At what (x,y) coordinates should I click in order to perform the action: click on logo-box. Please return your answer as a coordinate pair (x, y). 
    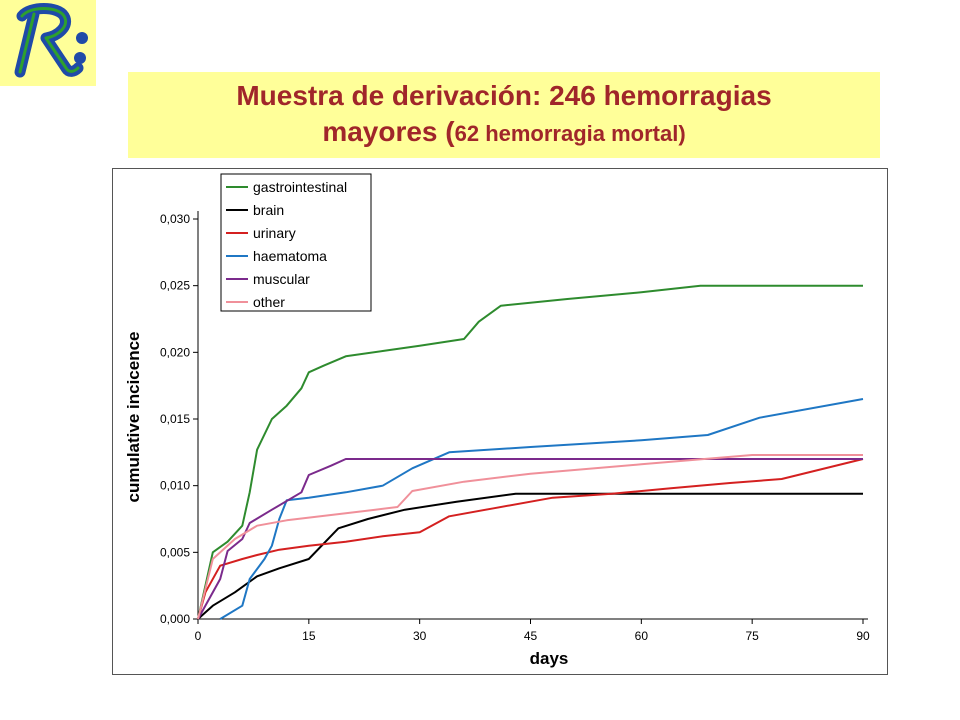
    Looking at the image, I should click on (48, 43).